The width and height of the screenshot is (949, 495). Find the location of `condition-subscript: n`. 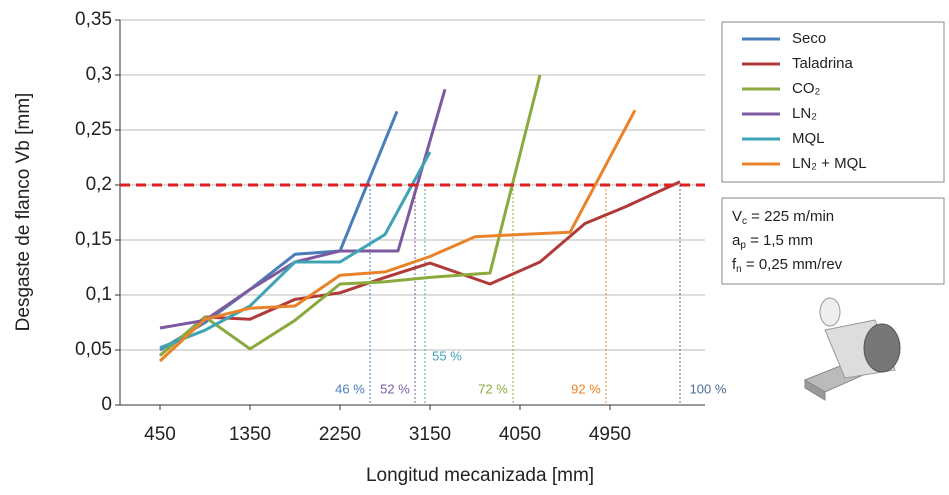

condition-subscript: n is located at coordinates (739, 269).